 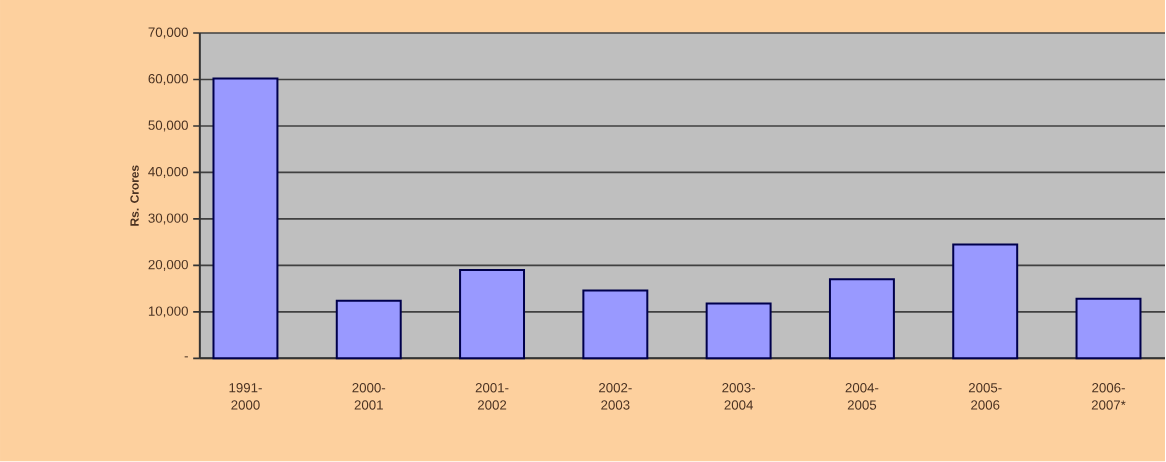 I want to click on x-tick-label: 2006- 2007*, so click(x=1108, y=396).